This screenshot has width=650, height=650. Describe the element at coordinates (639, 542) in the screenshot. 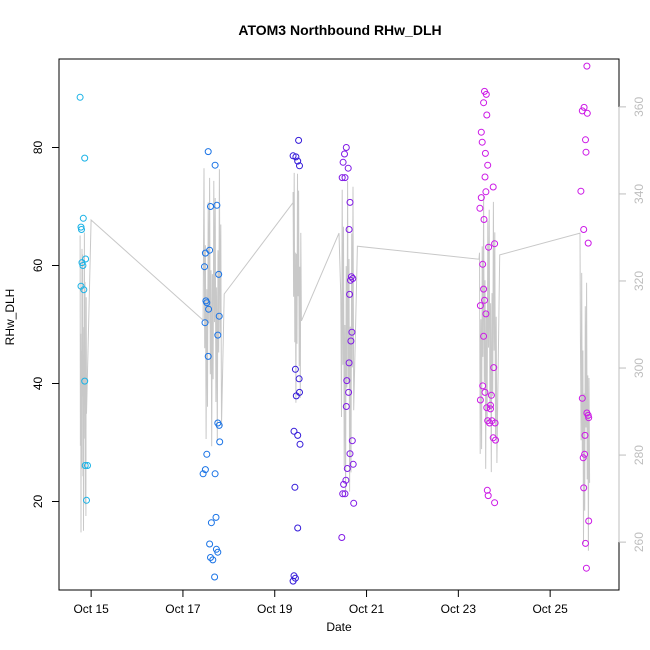

I see `secondary-y-tick-label: 260` at that location.